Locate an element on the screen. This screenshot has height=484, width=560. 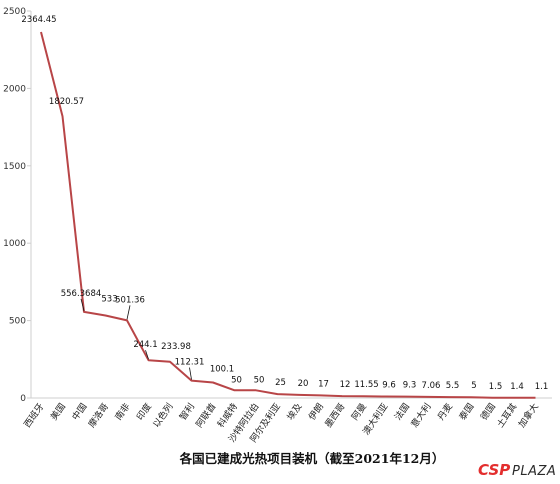
data-label: 112.31 is located at coordinates (190, 363).